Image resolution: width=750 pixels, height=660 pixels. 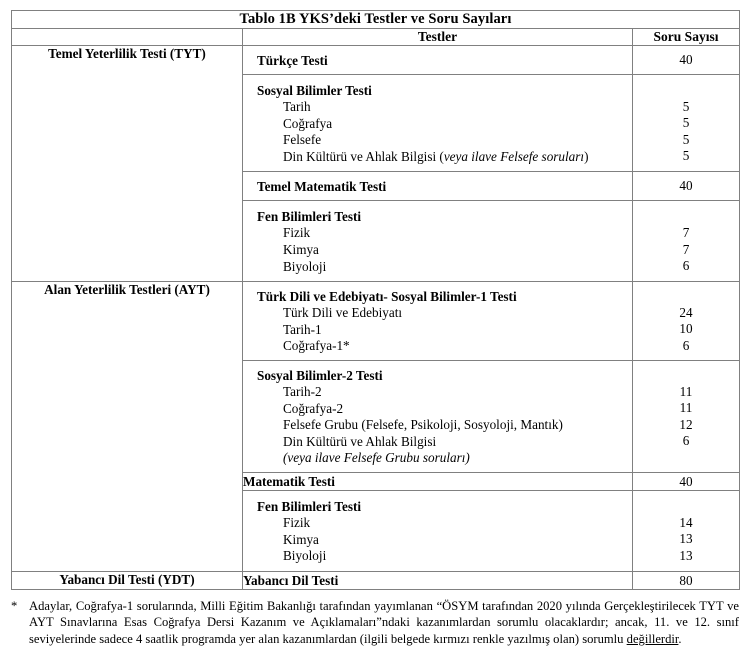 What do you see at coordinates (437, 241) in the screenshot?
I see `block-cell-fen-bilimleri-tyt: Fen Bilimleri Testi Fizik Kimya Biyoloji` at bounding box center [437, 241].